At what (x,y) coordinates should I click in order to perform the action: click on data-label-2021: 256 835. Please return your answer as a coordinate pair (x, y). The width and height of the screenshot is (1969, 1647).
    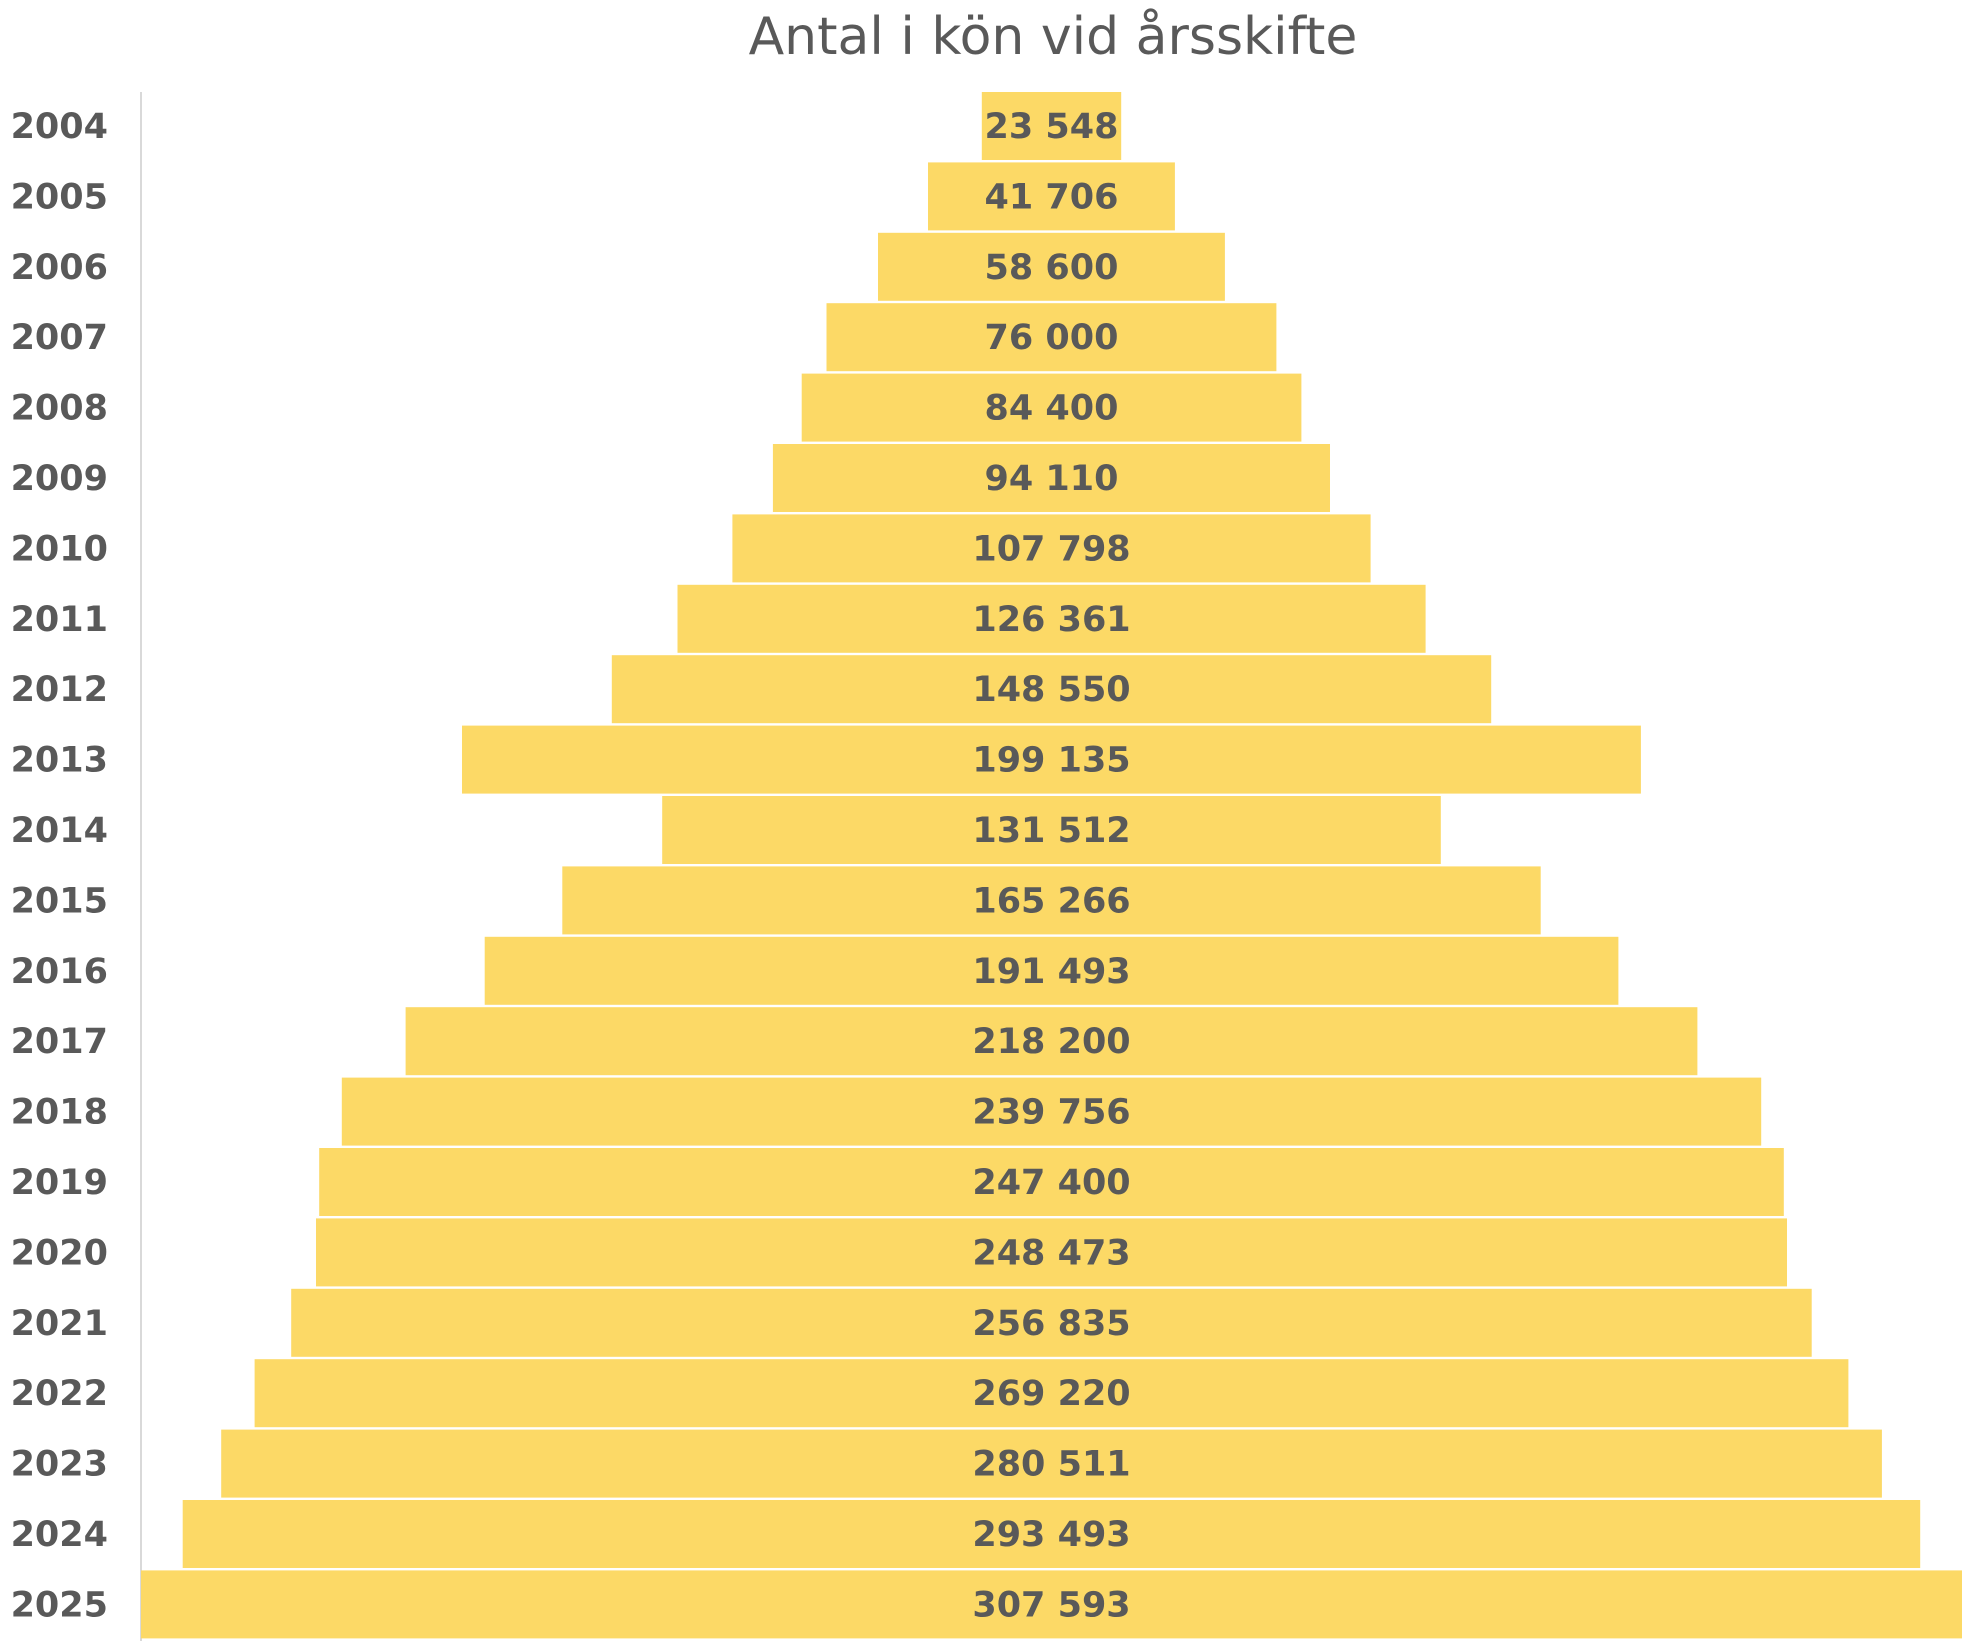
    Looking at the image, I should click on (1051, 1324).